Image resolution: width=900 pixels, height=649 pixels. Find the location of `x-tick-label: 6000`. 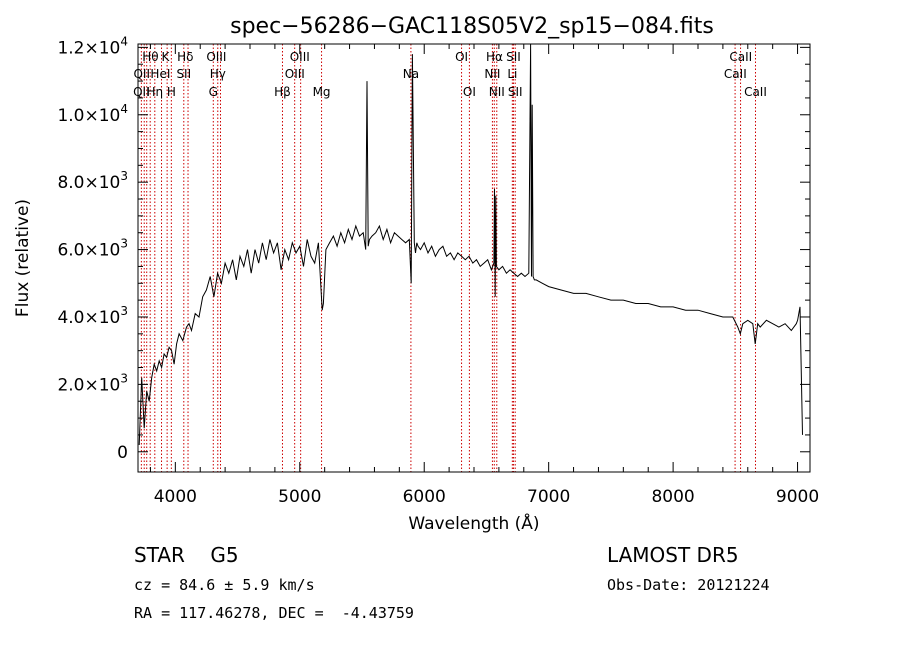

x-tick-label: 6000 is located at coordinates (424, 497).